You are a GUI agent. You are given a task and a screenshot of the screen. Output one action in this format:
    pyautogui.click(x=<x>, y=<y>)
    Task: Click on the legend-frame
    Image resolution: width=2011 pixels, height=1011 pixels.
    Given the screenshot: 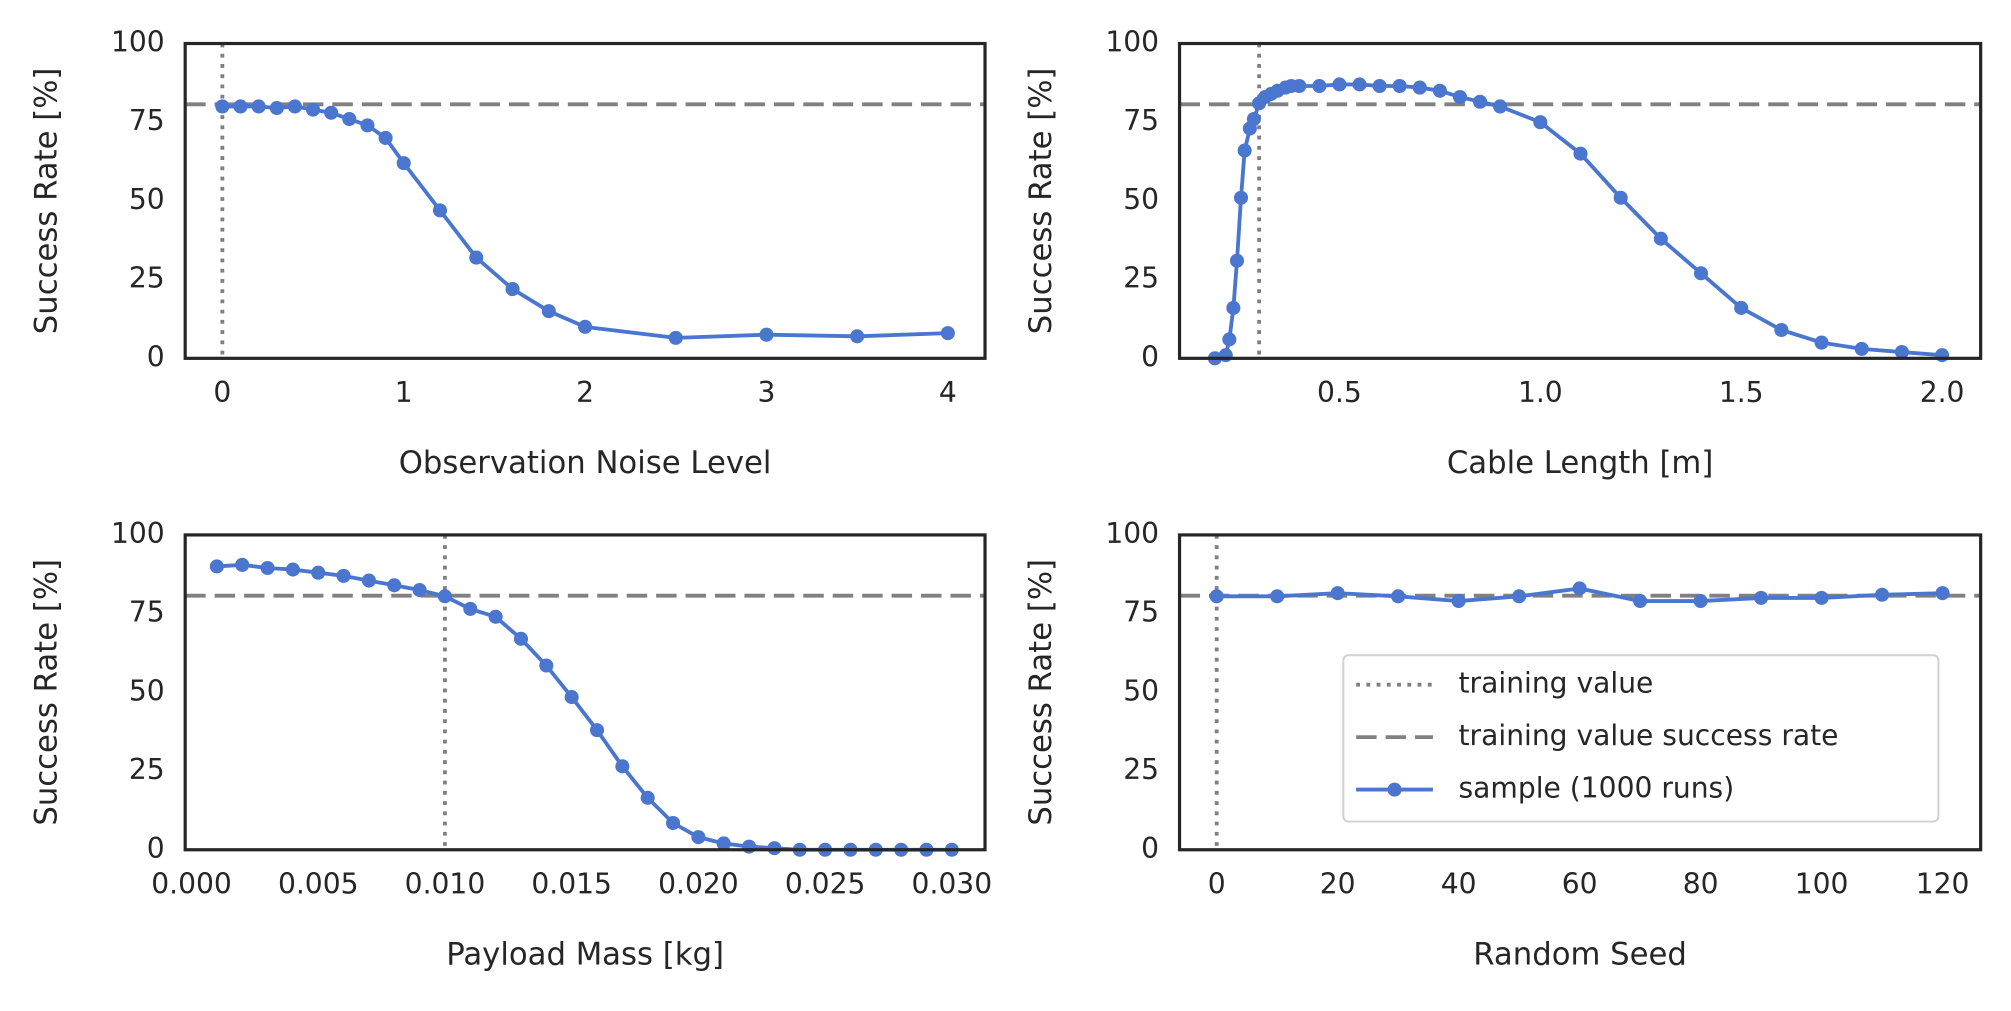 What is the action you would take?
    pyautogui.click(x=1641, y=738)
    